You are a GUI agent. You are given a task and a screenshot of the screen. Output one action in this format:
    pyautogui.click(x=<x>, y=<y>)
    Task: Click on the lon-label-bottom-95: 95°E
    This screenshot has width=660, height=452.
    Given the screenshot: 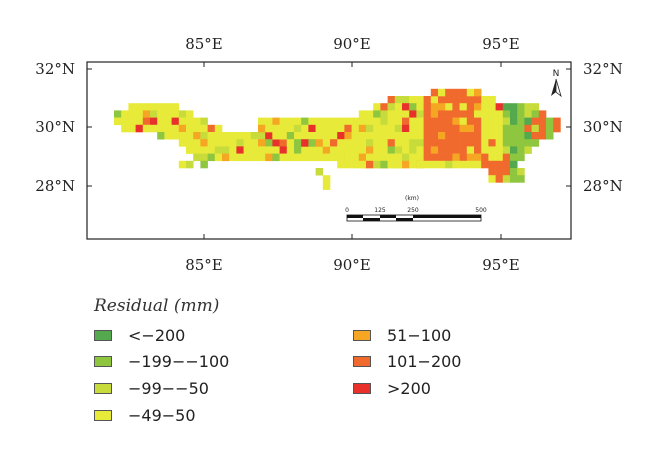 What is the action you would take?
    pyautogui.click(x=501, y=265)
    